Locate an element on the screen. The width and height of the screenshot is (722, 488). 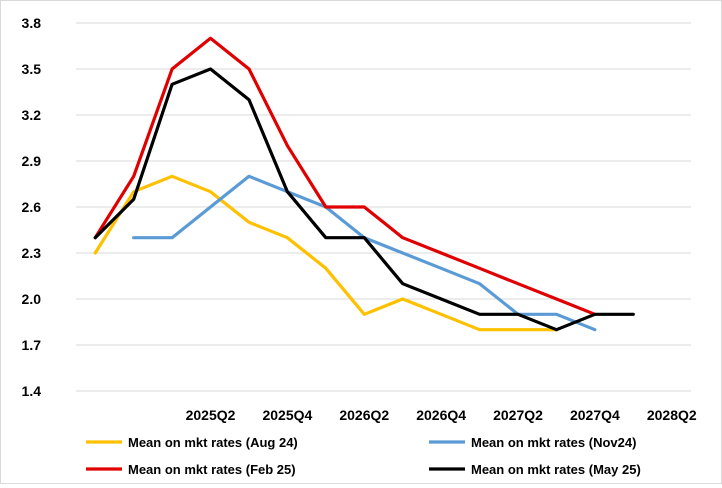
x-tick-label: 2025Q2 is located at coordinates (211, 415).